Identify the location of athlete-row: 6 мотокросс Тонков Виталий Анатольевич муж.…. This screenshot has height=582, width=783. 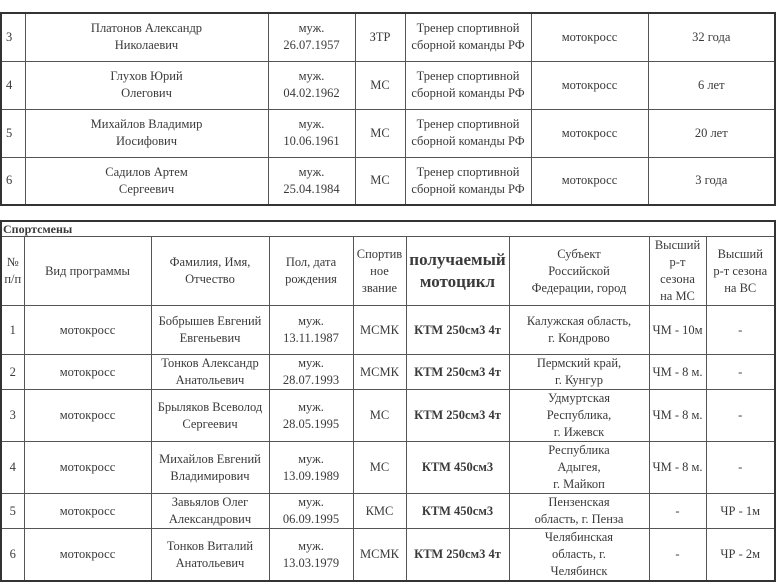
(388, 555).